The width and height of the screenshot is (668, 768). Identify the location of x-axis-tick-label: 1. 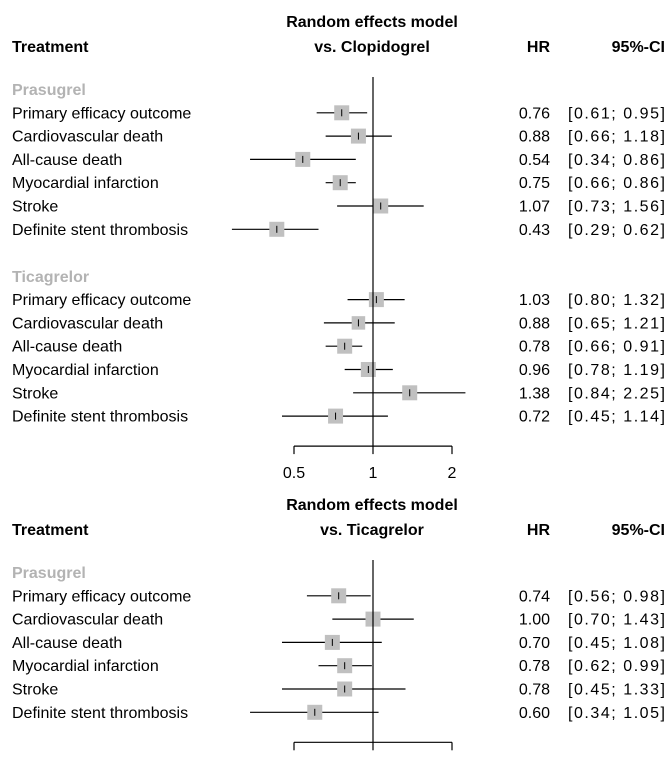
(373, 473).